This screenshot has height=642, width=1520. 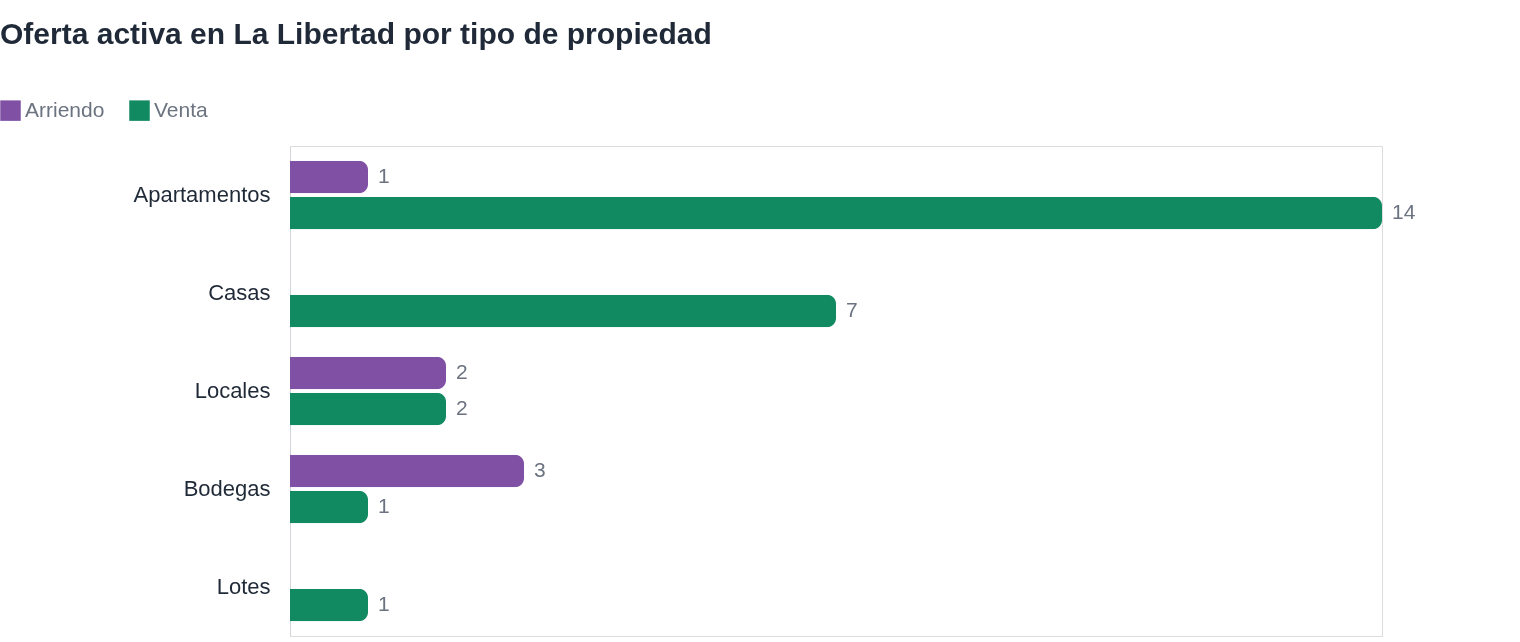 I want to click on chart-title: Oferta activa en La Libertad por tipo de propiedad, so click(x=356, y=33).